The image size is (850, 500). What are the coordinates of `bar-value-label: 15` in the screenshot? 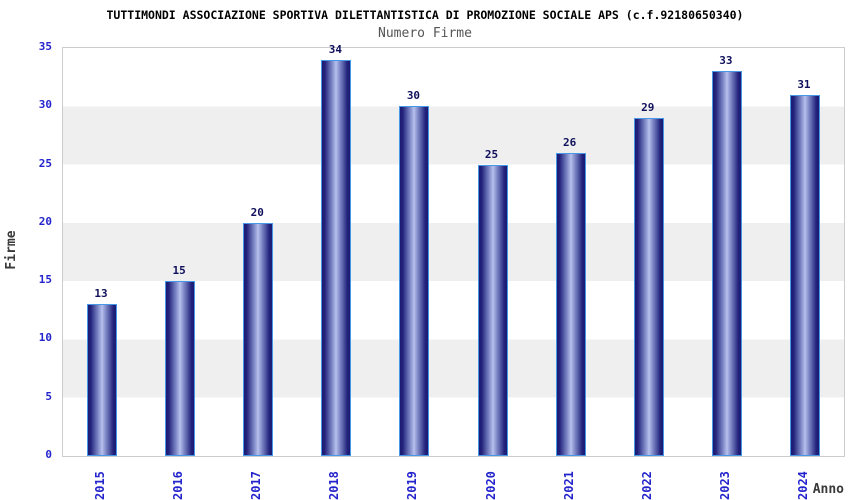 It's located at (179, 271).